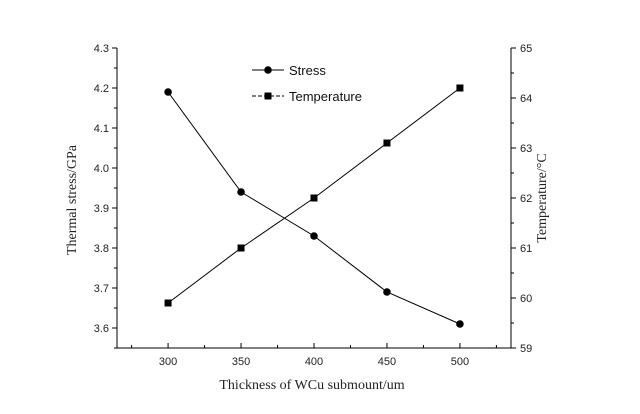 This screenshot has height=414, width=640. Describe the element at coordinates (526, 99) in the screenshot. I see `right-tick-label: 64` at that location.